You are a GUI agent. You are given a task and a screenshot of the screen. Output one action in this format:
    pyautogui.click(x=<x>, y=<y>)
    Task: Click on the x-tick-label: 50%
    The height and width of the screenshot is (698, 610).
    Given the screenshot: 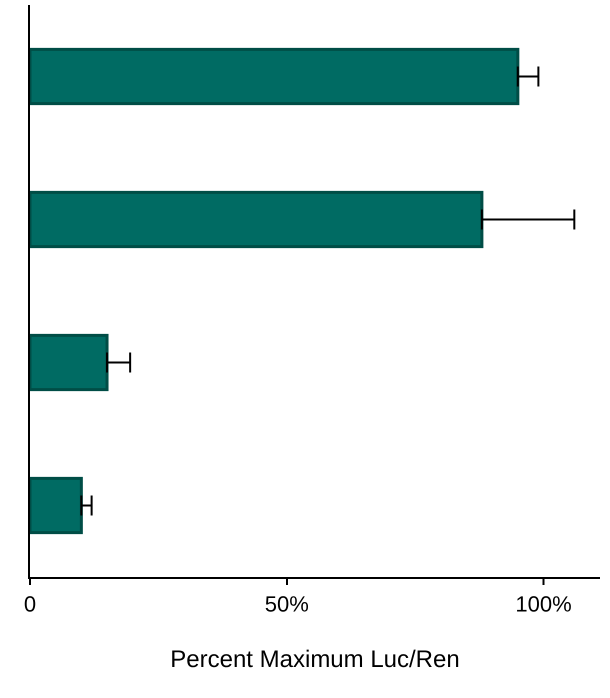 What is the action you would take?
    pyautogui.click(x=286, y=603)
    